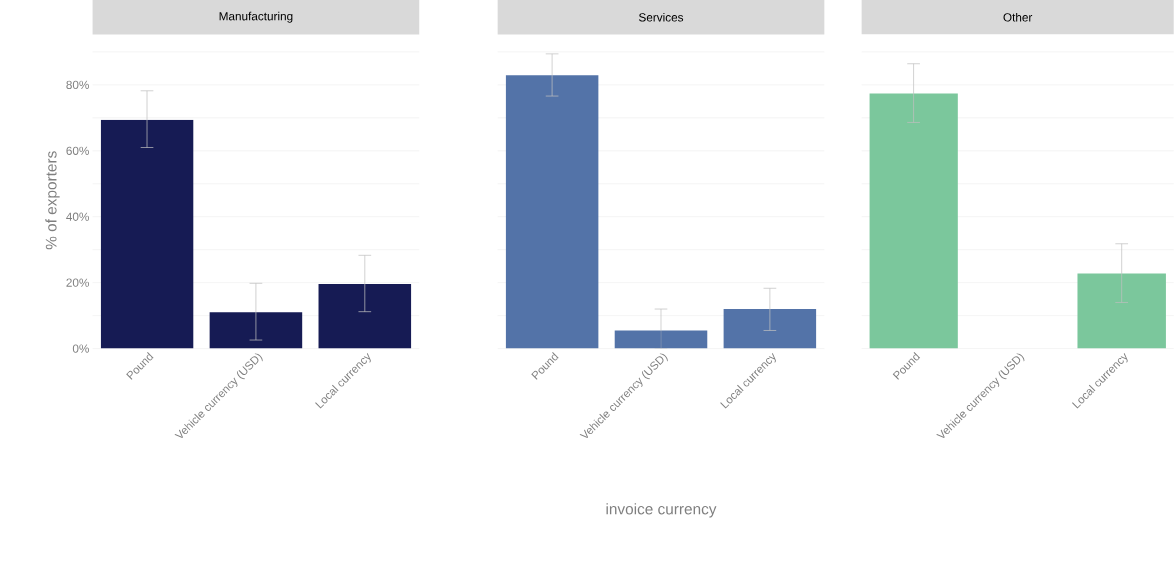 This screenshot has width=1174, height=565. Describe the element at coordinates (256, 17) in the screenshot. I see `chart-title: Manufacturing` at that location.